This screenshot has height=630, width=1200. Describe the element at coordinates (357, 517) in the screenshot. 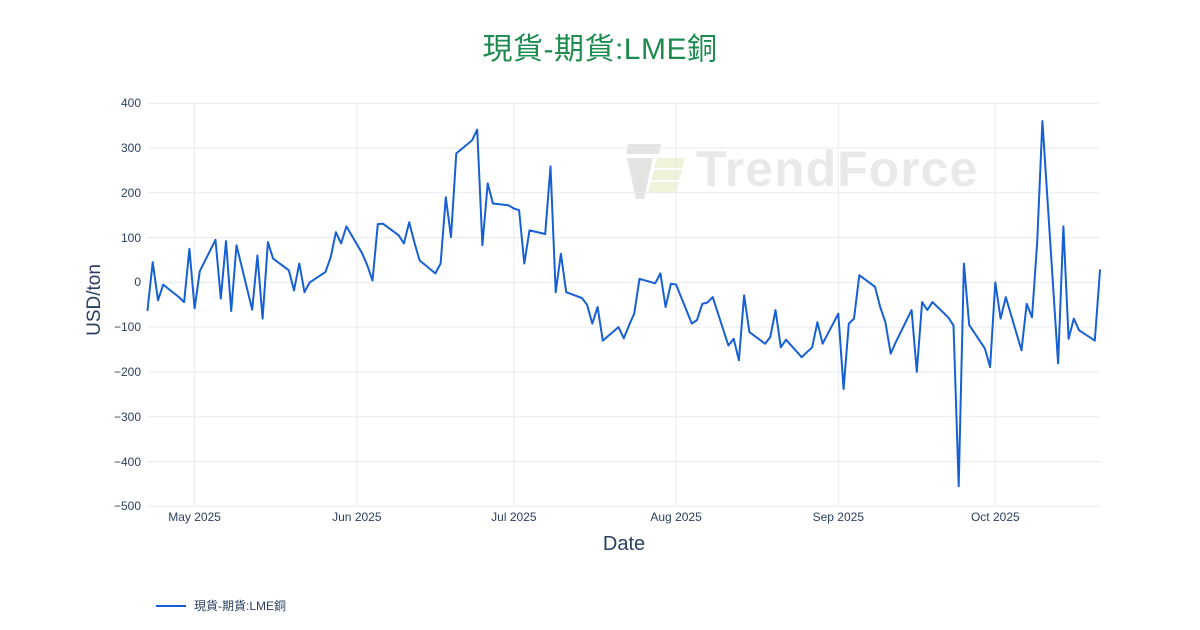

I see `x-tick-label: Jun 2025` at that location.